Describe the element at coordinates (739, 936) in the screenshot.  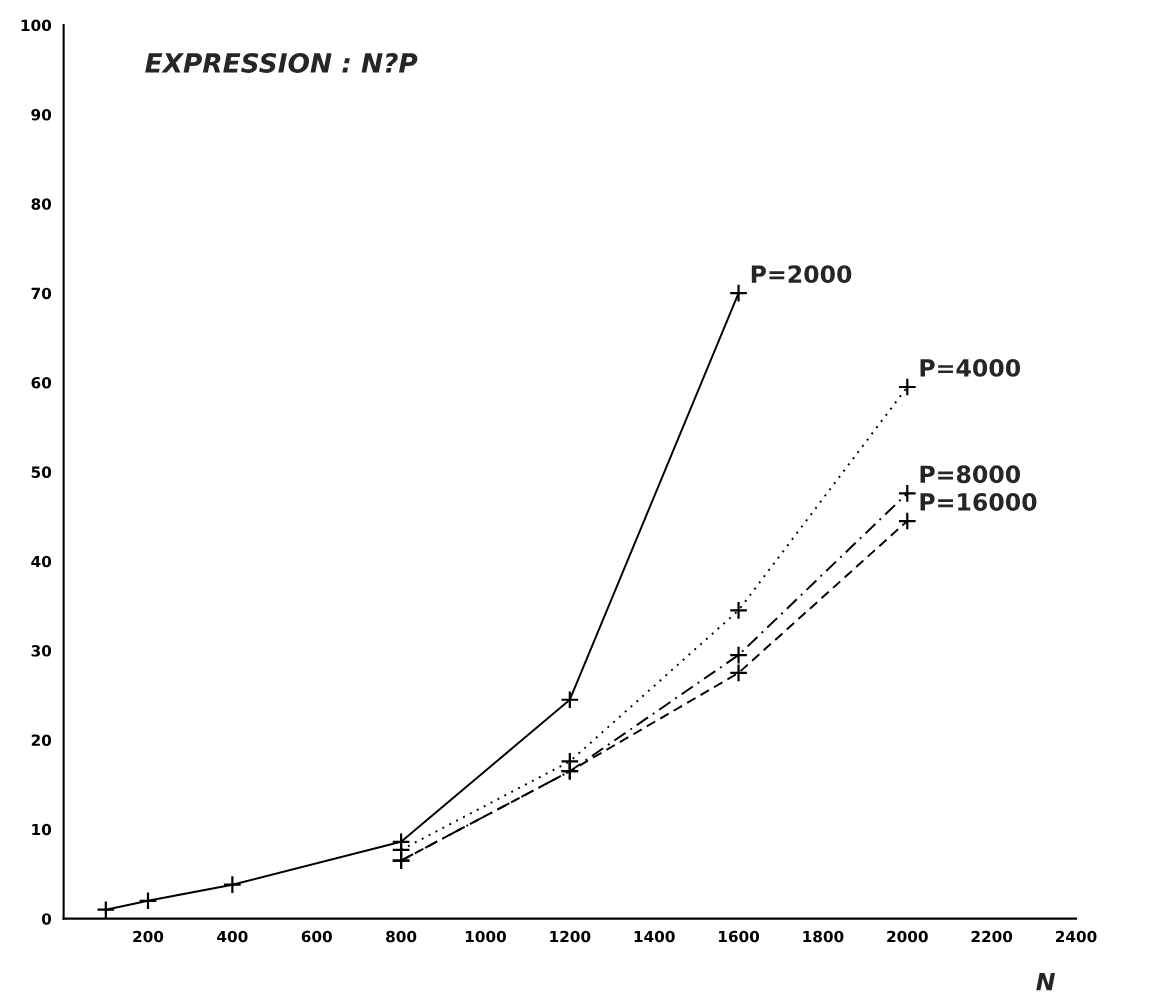
I see `x-tick-label: 1600` at that location.